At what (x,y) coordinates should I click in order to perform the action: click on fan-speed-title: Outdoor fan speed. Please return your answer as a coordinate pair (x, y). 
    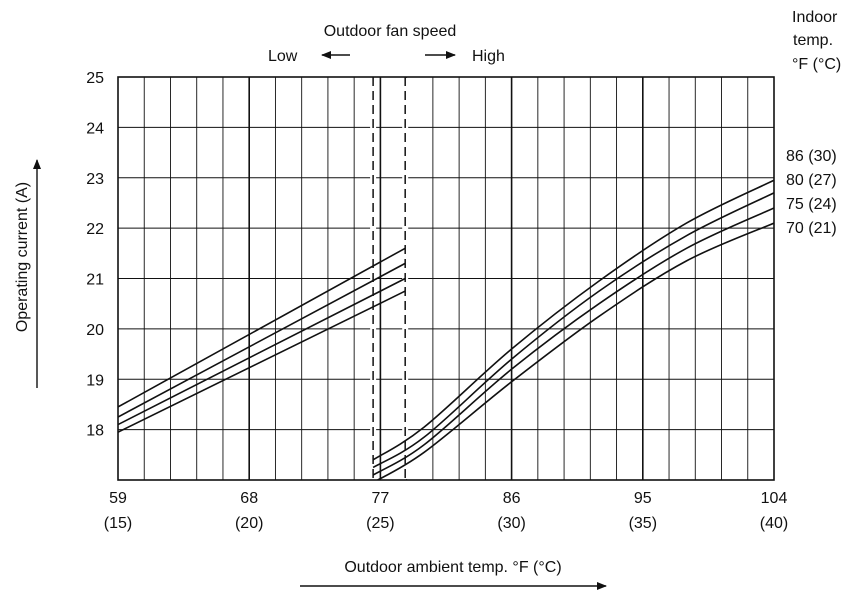
    Looking at the image, I should click on (390, 31).